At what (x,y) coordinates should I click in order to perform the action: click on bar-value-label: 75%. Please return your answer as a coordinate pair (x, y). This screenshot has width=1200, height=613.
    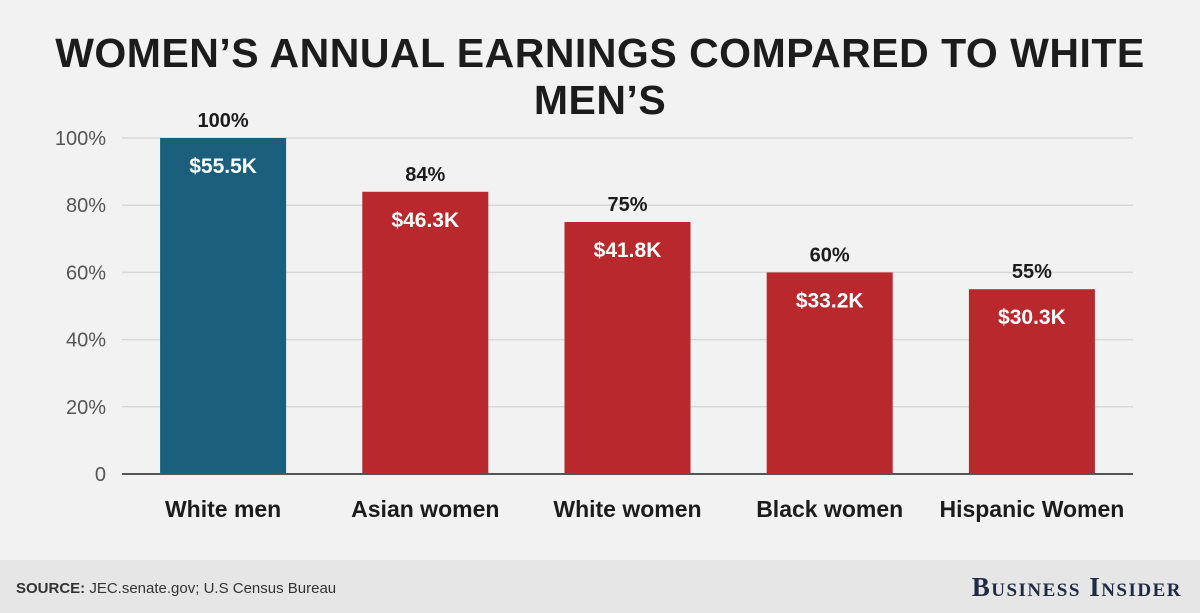
    Looking at the image, I should click on (627, 205).